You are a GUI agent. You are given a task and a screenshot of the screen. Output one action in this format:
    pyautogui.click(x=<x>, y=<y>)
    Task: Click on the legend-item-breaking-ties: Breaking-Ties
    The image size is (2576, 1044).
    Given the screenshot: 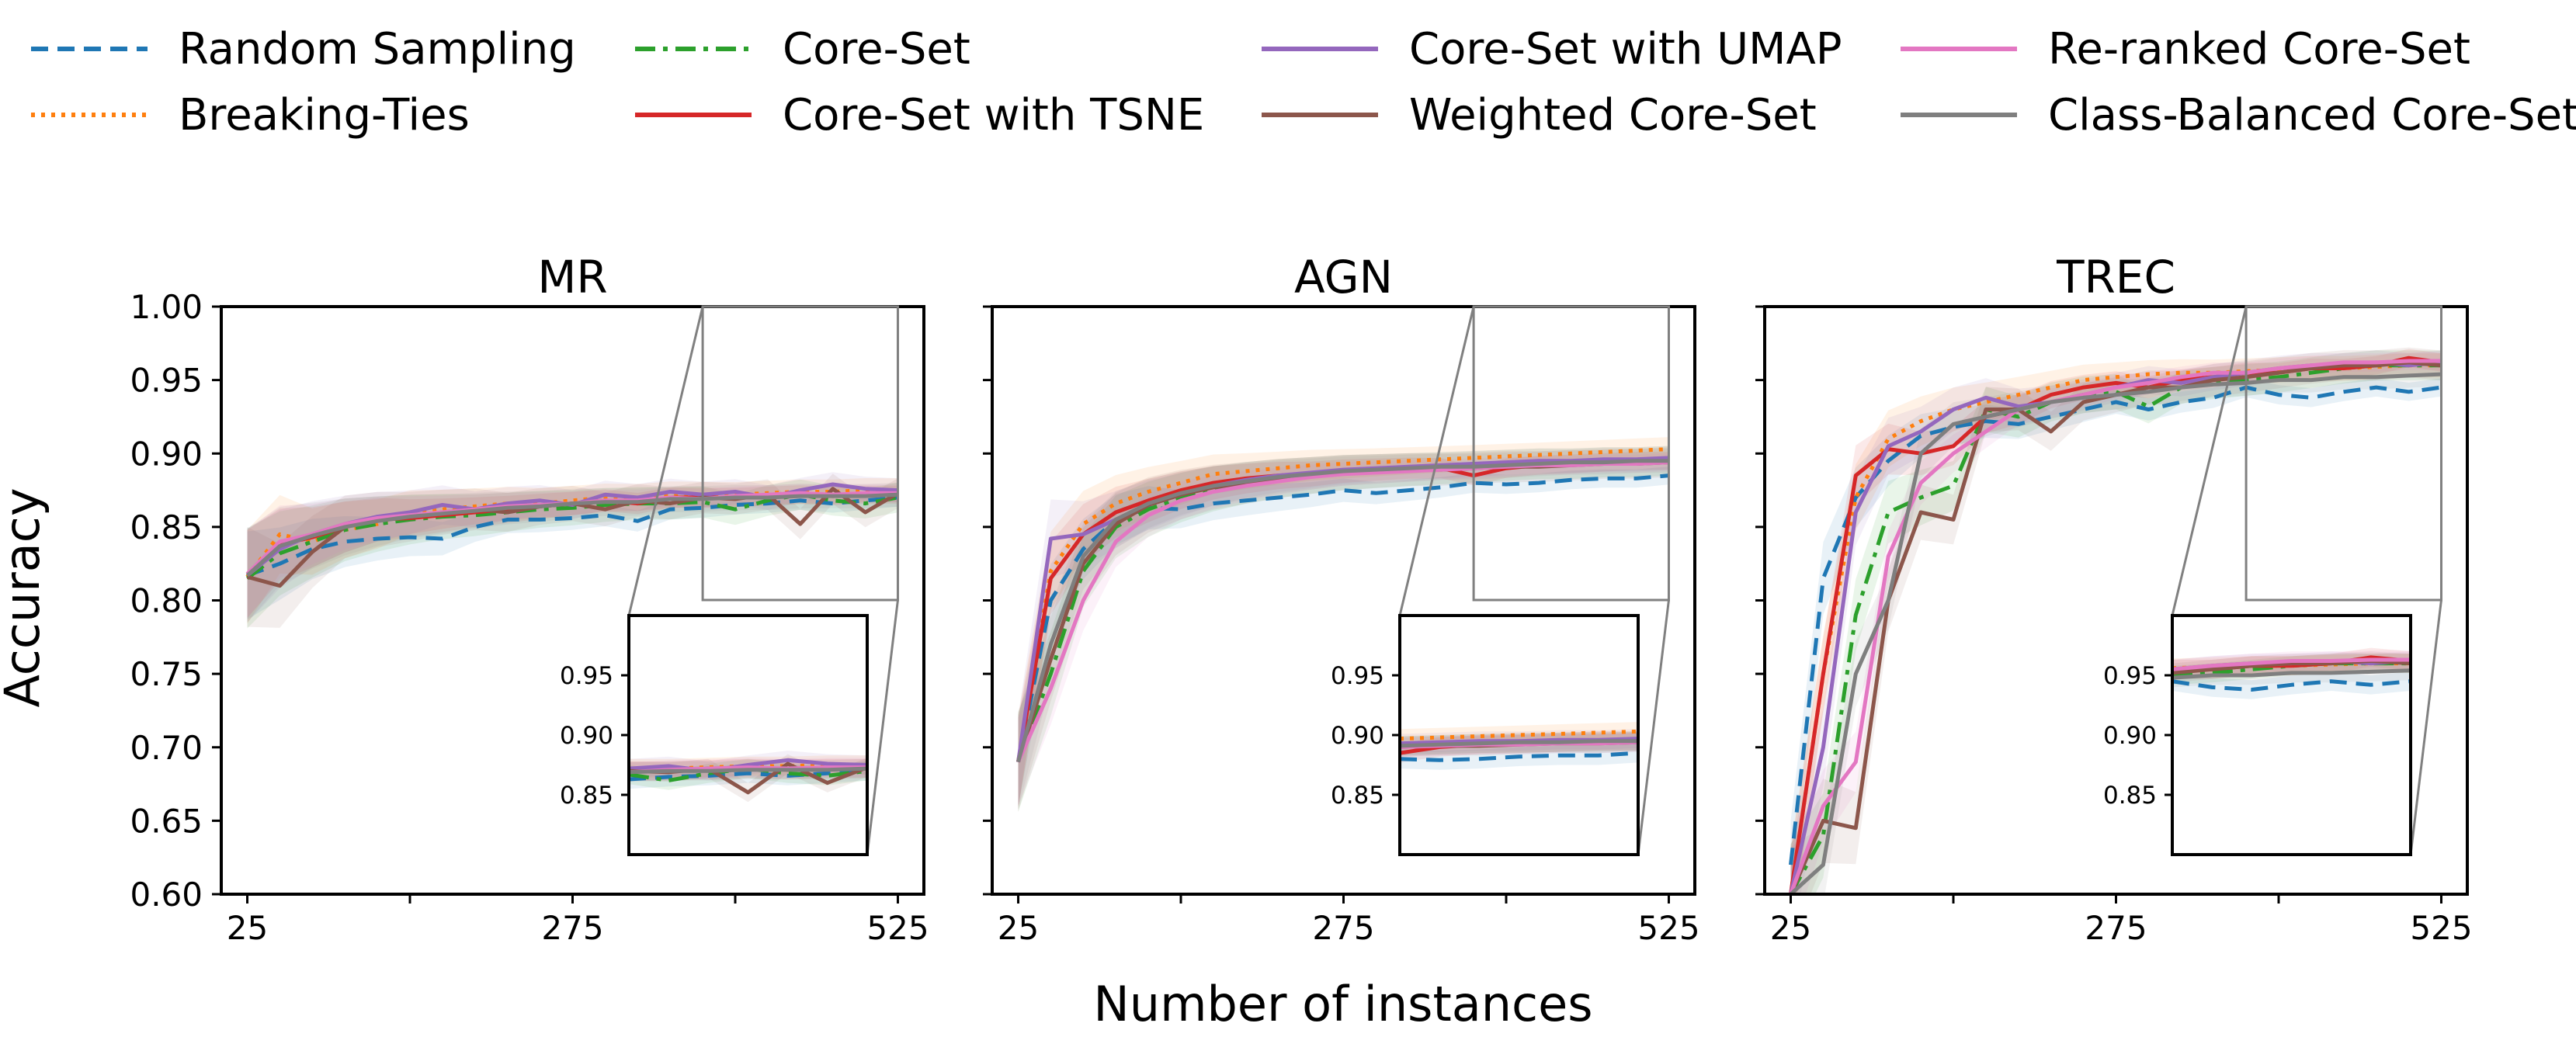 What is the action you would take?
    pyautogui.click(x=250, y=115)
    